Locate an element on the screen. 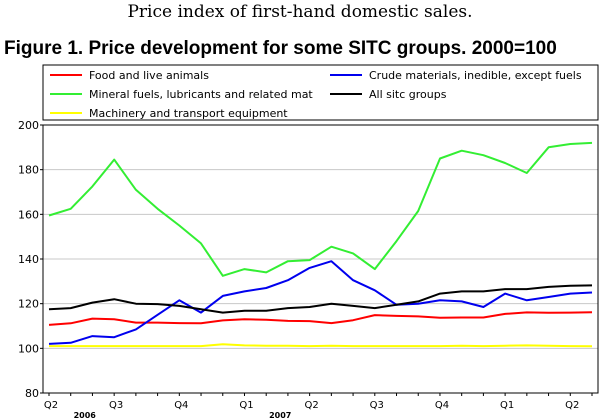 This screenshot has width=600, height=420. y-tick-label: 100 is located at coordinates (28, 348).